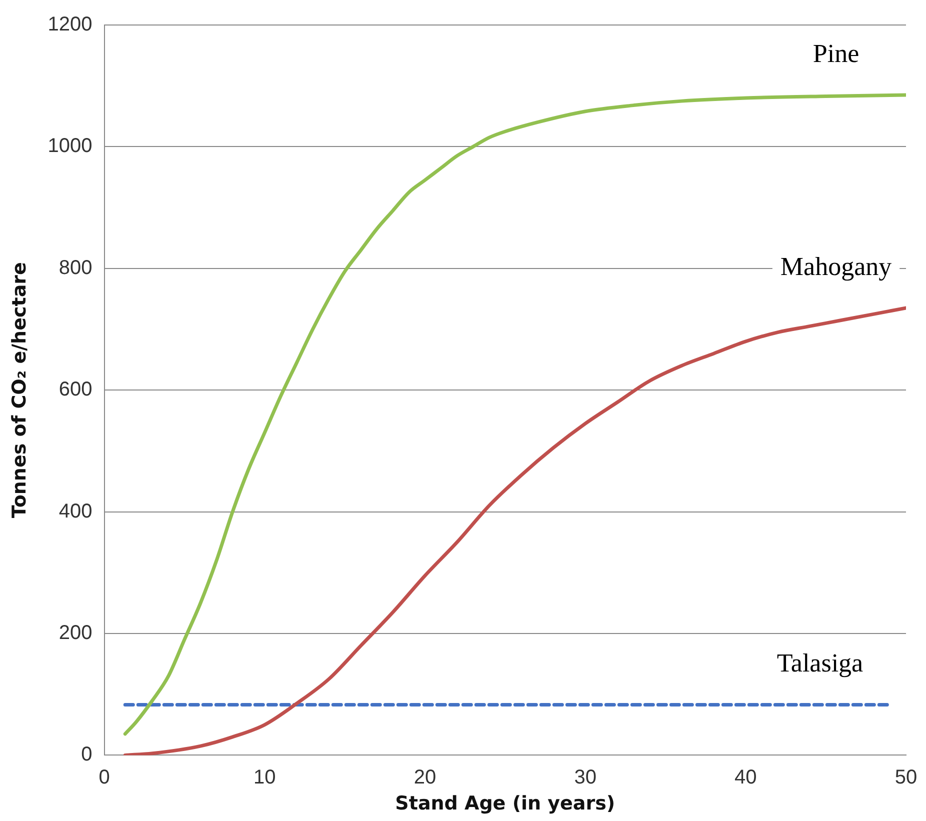 This screenshot has height=821, width=926. I want to click on y-tick-label: 1000, so click(70, 146).